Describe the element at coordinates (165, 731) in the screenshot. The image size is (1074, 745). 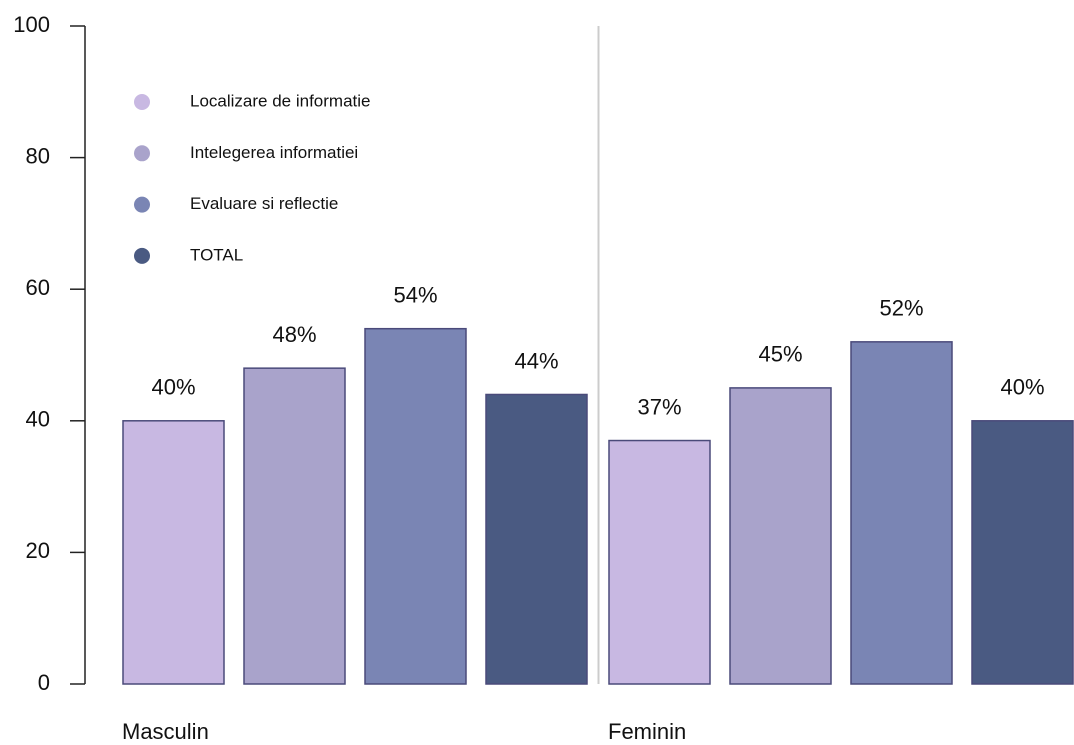
I see `x-category-label: Masculin` at that location.